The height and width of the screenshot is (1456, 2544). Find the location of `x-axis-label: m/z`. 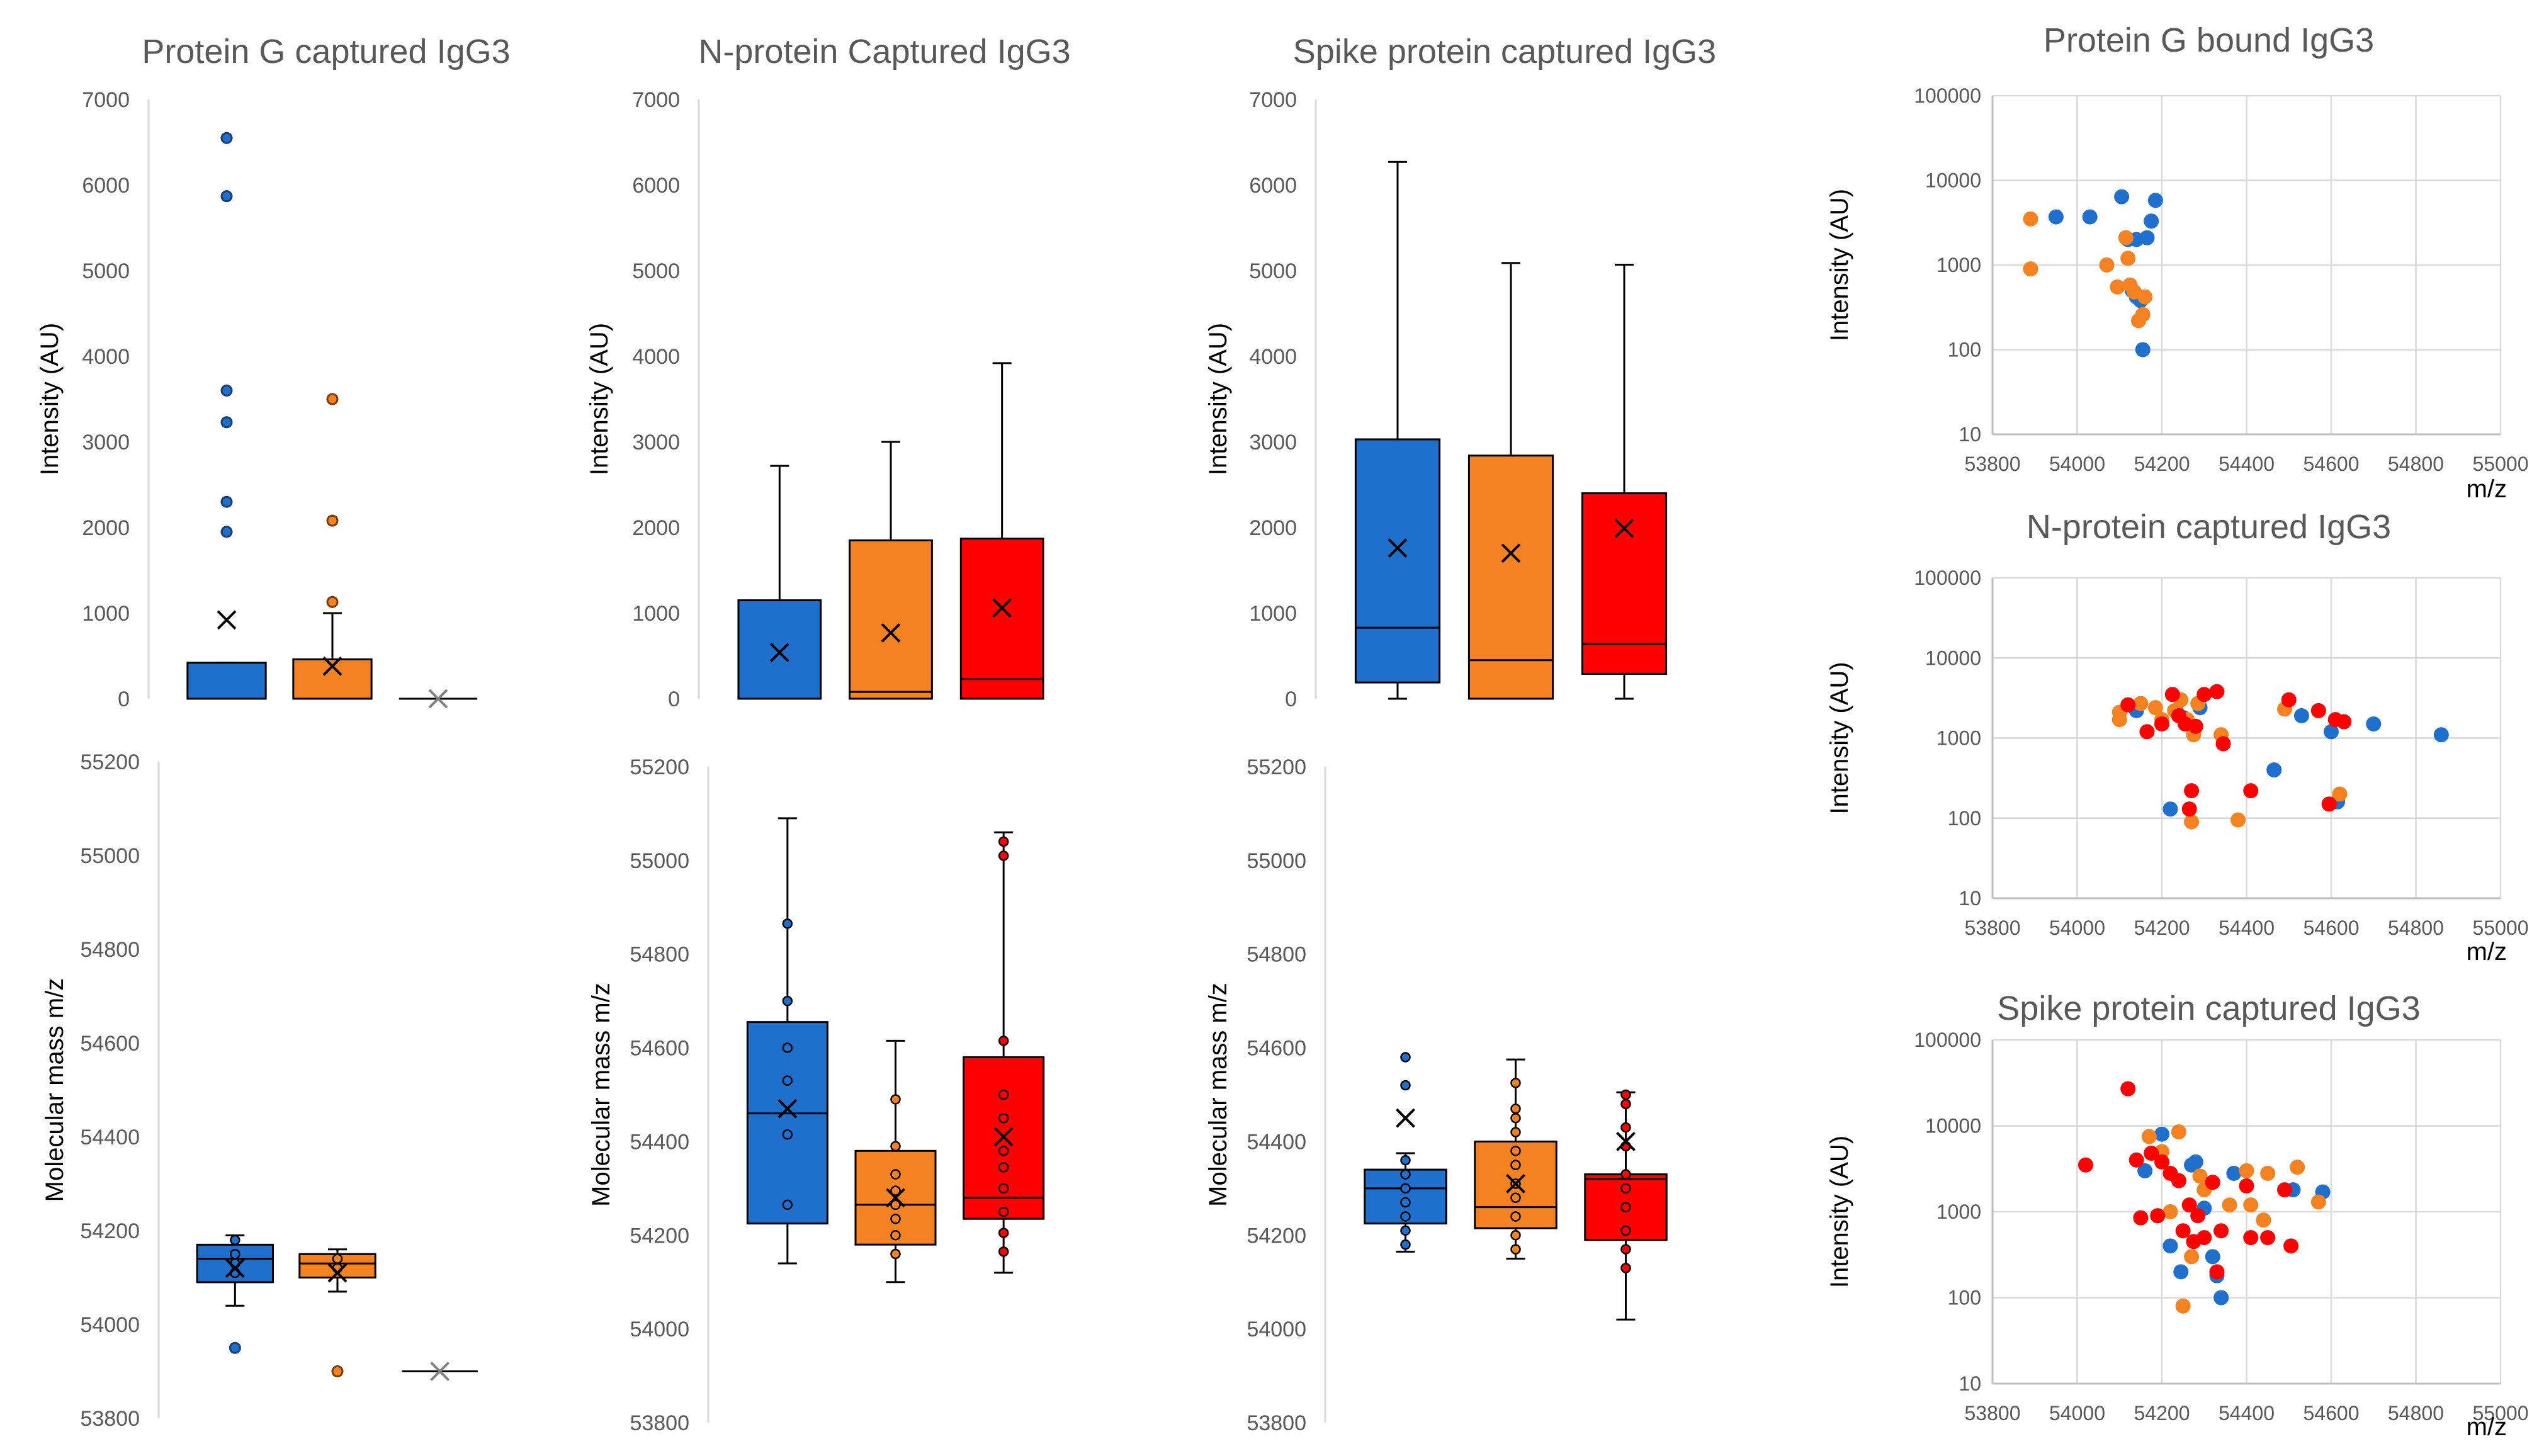

x-axis-label: m/z is located at coordinates (2487, 1427).